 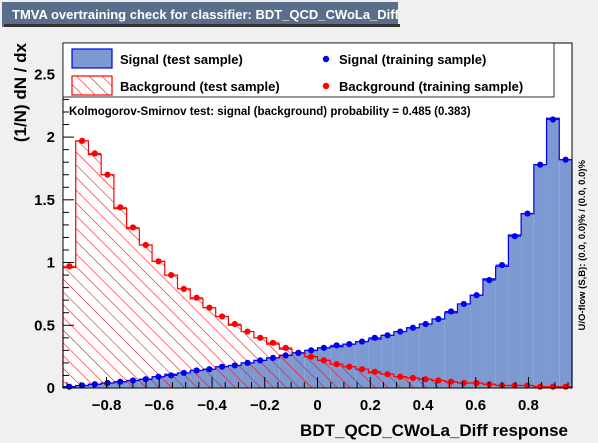 What do you see at coordinates (412, 59) in the screenshot?
I see `legend-label-signal-training: Signal (training sample)` at bounding box center [412, 59].